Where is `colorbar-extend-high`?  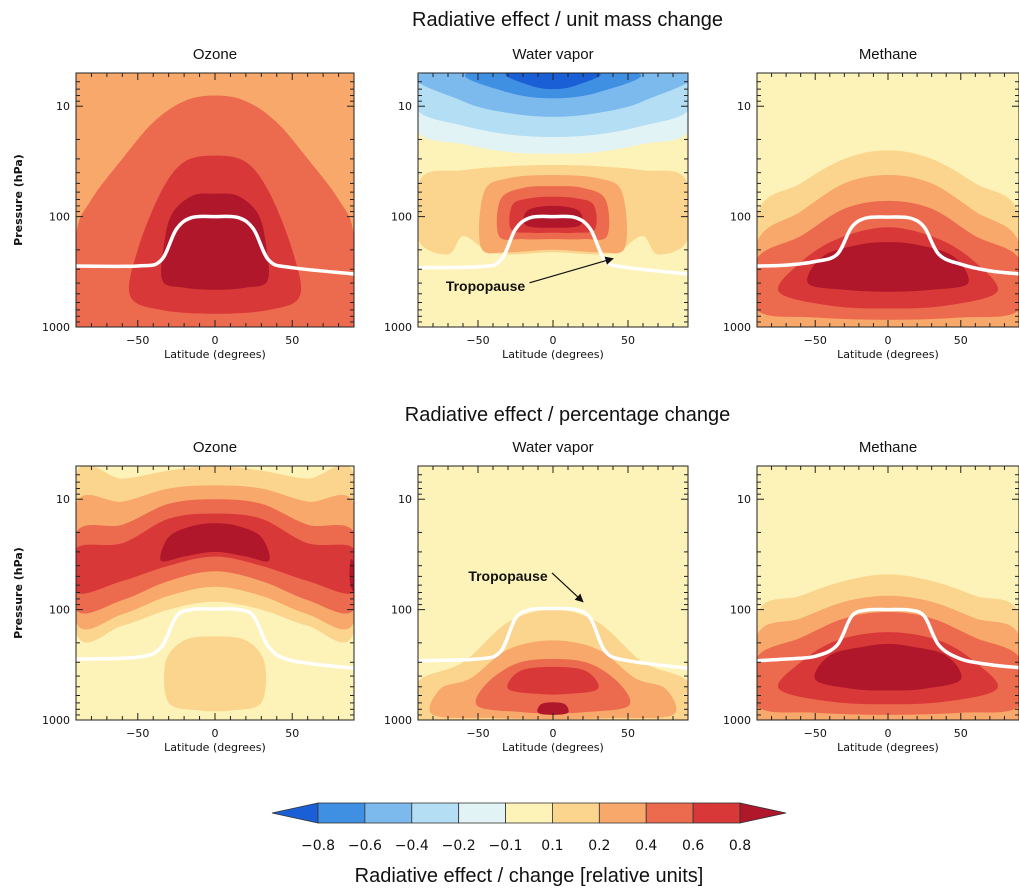
colorbar-extend-high is located at coordinates (763, 813).